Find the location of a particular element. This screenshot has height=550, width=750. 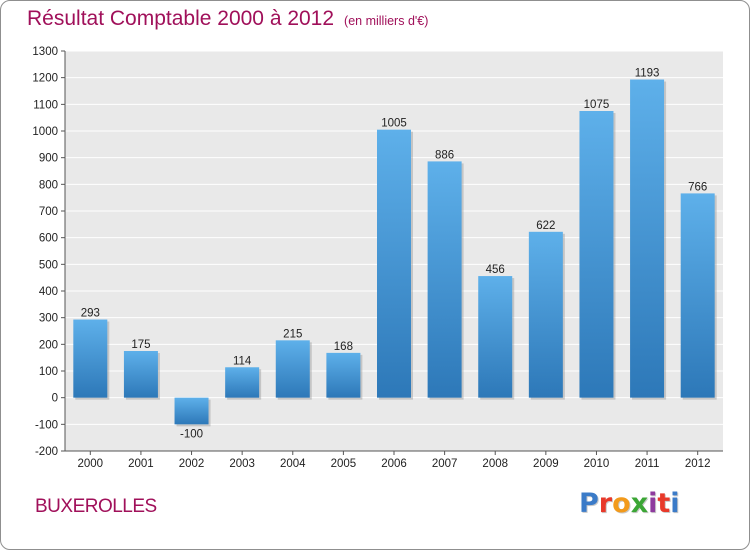

bar-2009 is located at coordinates (545, 314).